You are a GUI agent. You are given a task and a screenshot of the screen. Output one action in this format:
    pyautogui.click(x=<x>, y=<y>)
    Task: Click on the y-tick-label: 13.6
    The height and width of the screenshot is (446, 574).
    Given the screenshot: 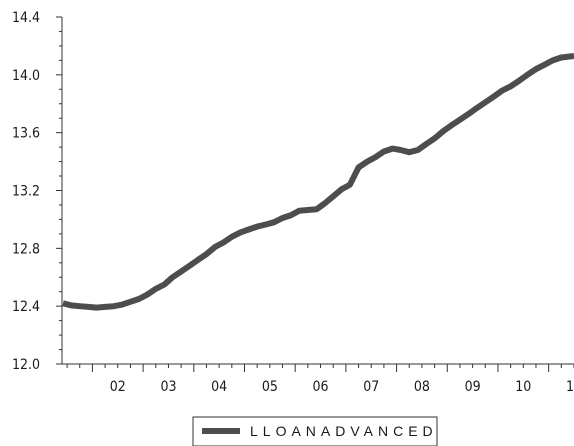 What is the action you would take?
    pyautogui.click(x=26, y=134)
    